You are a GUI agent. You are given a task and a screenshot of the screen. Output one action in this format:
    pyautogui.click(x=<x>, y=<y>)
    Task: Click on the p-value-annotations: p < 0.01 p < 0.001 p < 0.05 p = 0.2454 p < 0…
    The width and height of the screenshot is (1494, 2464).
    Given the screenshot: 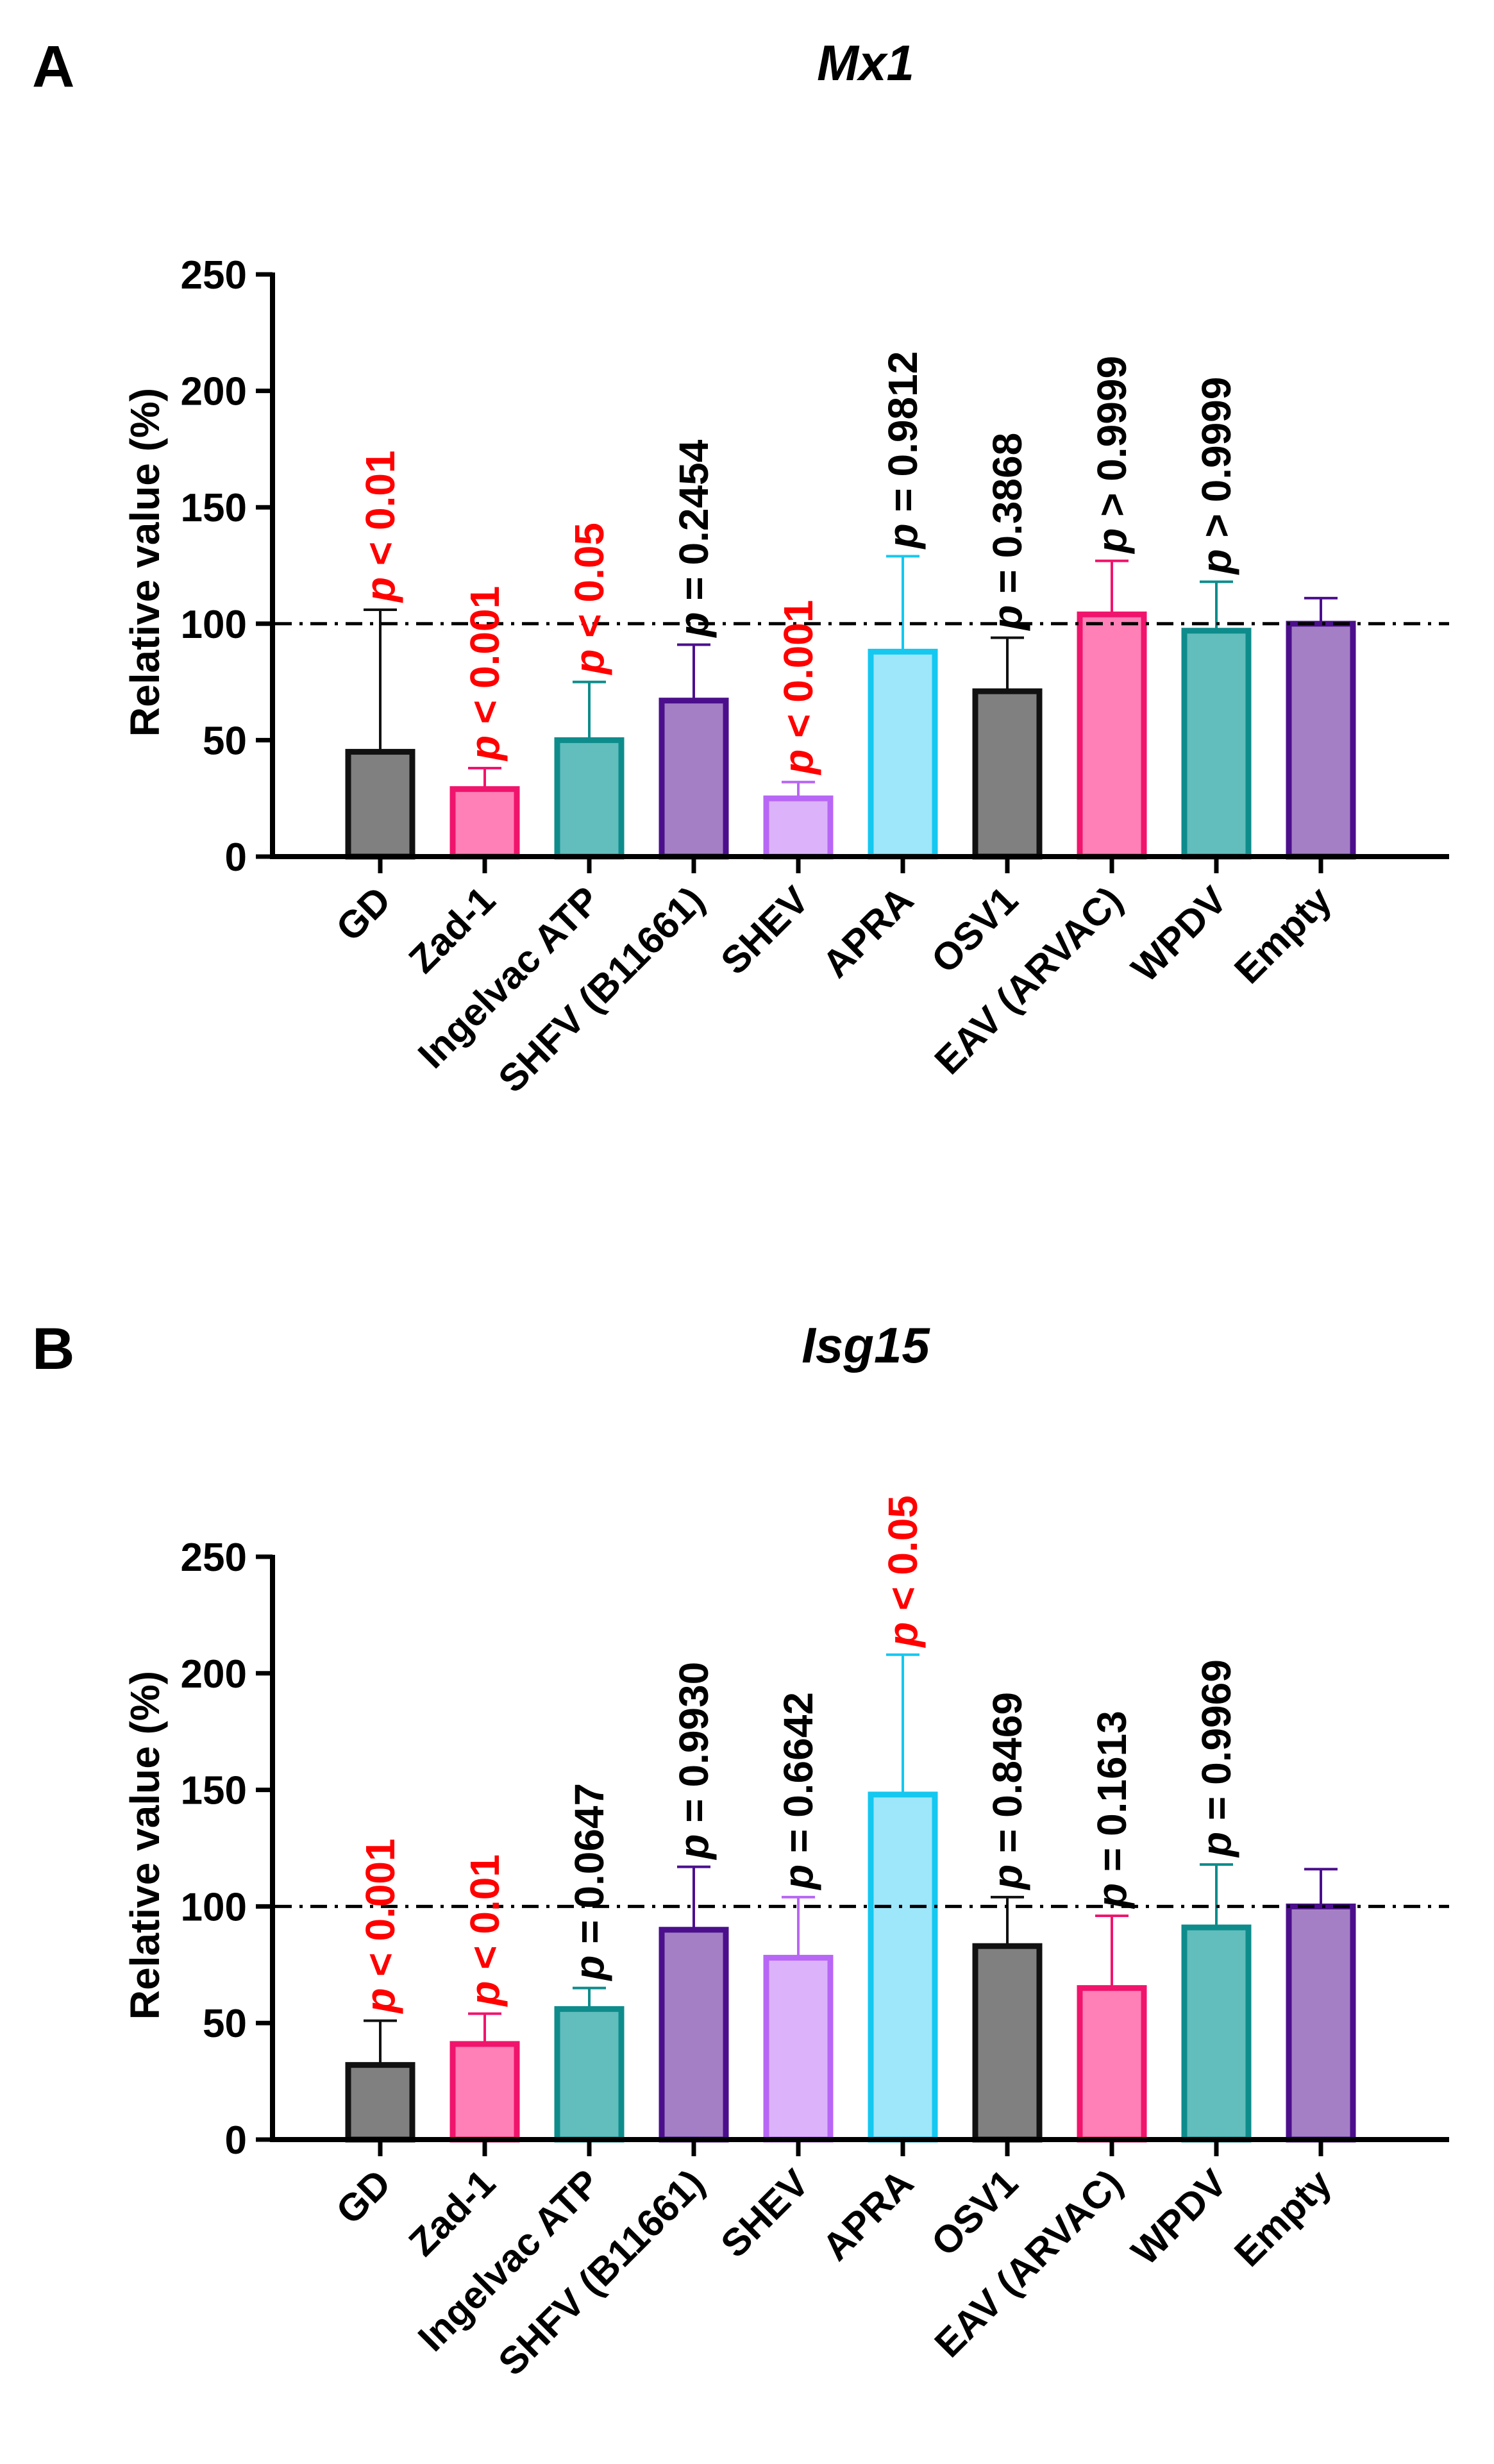 What is the action you would take?
    pyautogui.click(x=798, y=563)
    